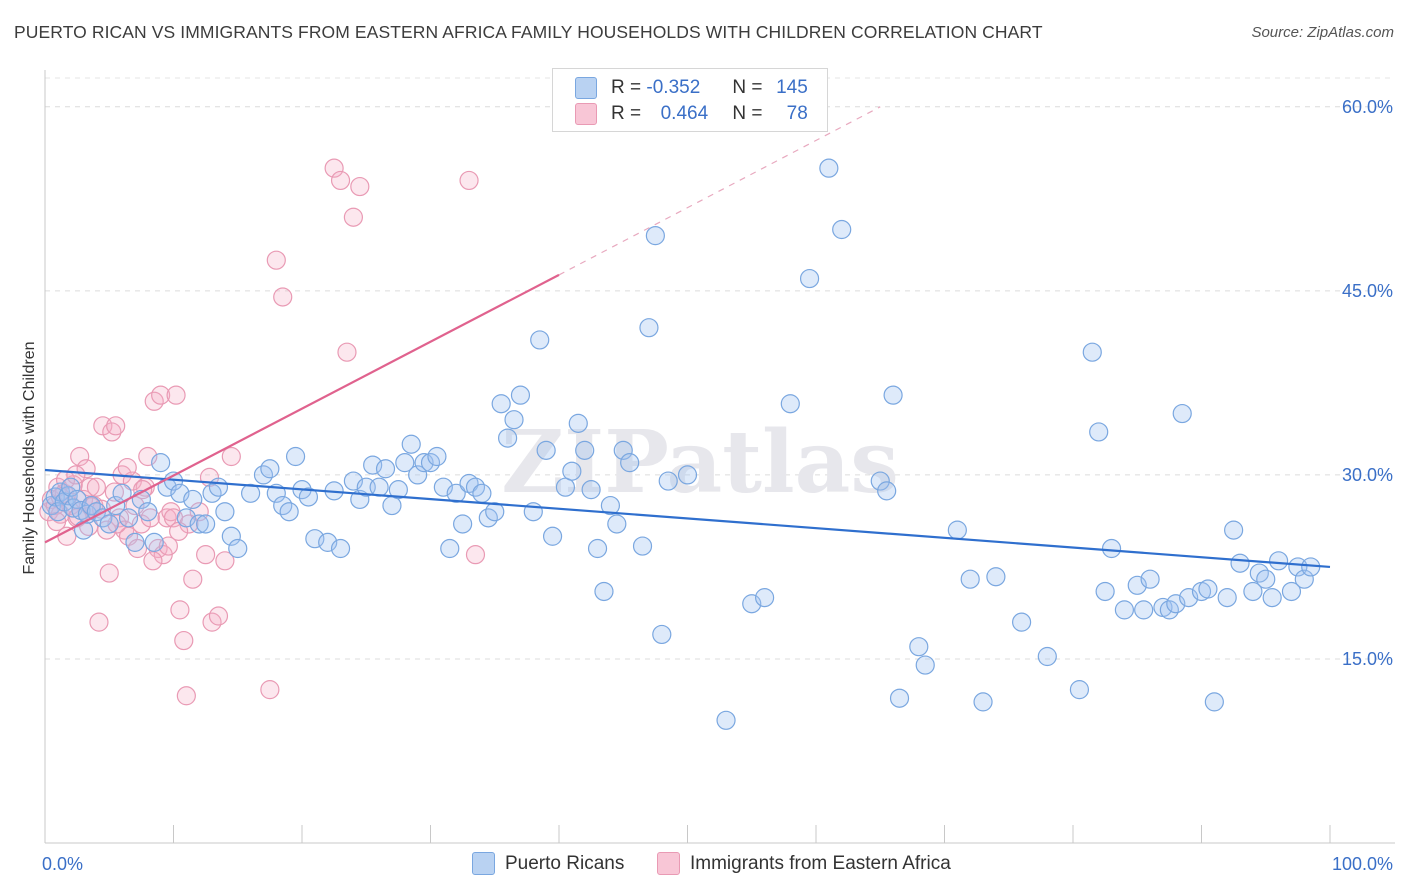  Describe the element at coordinates (626, 87) in the screenshot. I see `legend-r-label: R =` at that location.